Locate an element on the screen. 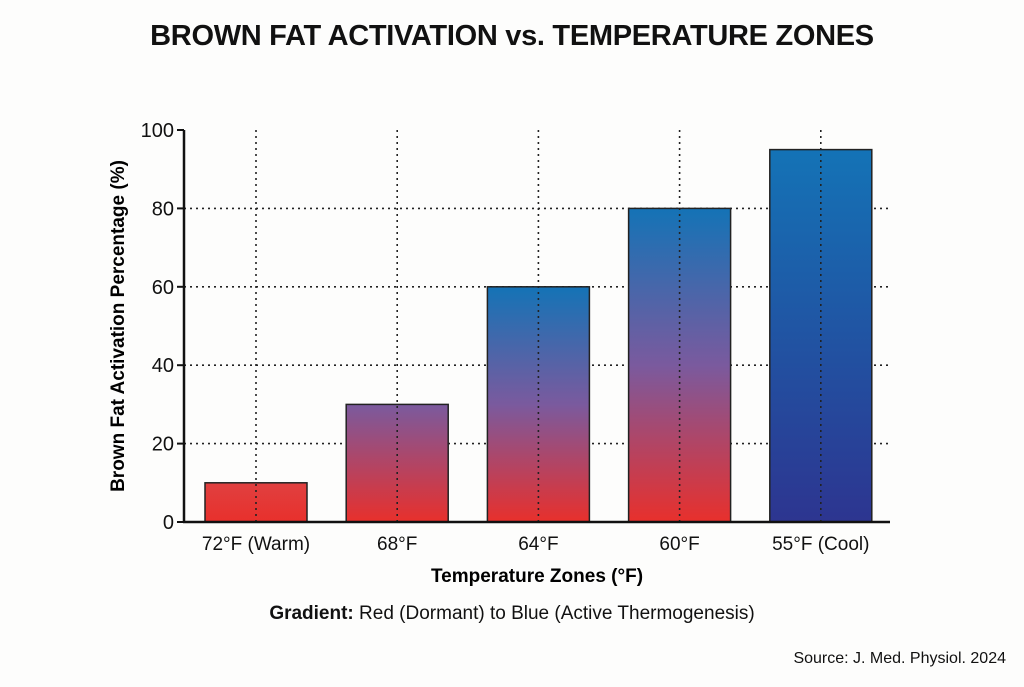 The height and width of the screenshot is (687, 1024). x-tick-label: 55°F (Cool) is located at coordinates (820, 544).